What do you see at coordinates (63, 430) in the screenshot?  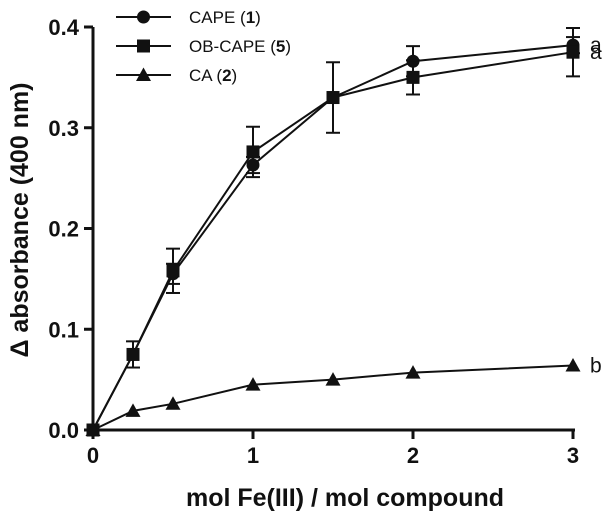 I see `y-tick-label: 0.0` at bounding box center [63, 430].